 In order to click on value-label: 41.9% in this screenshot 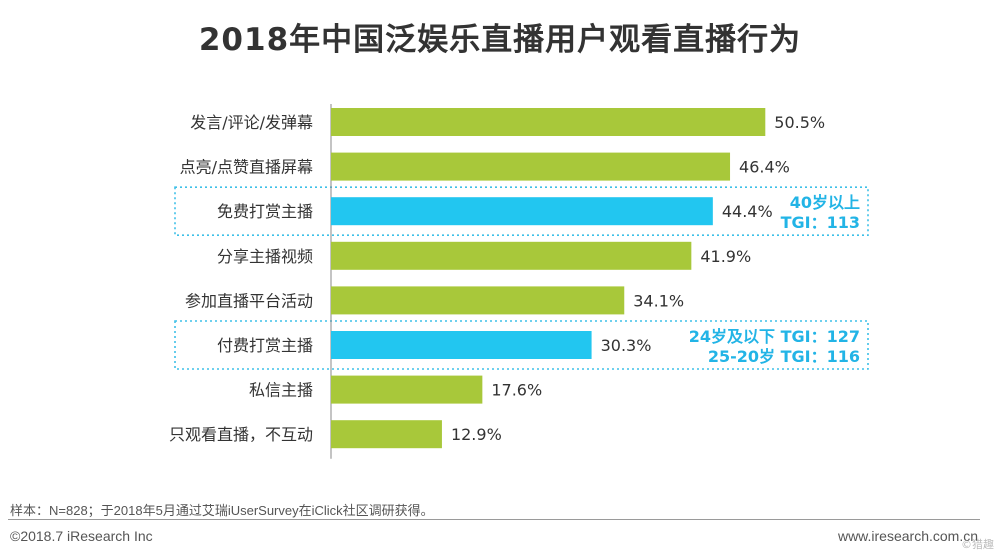, I will do `click(725, 256)`.